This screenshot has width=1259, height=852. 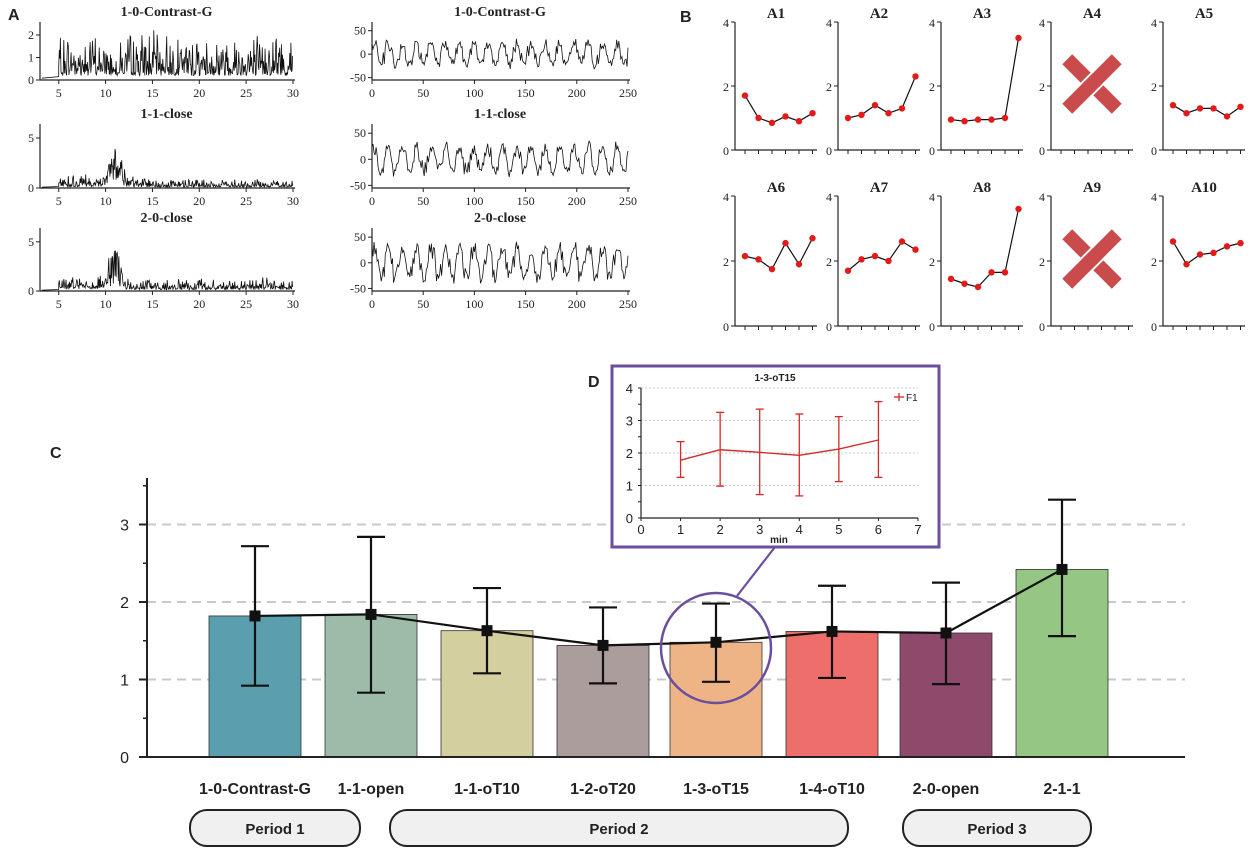 What do you see at coordinates (1086, 257) in the screenshot?
I see `subplot-a9: A9 0 2 4` at bounding box center [1086, 257].